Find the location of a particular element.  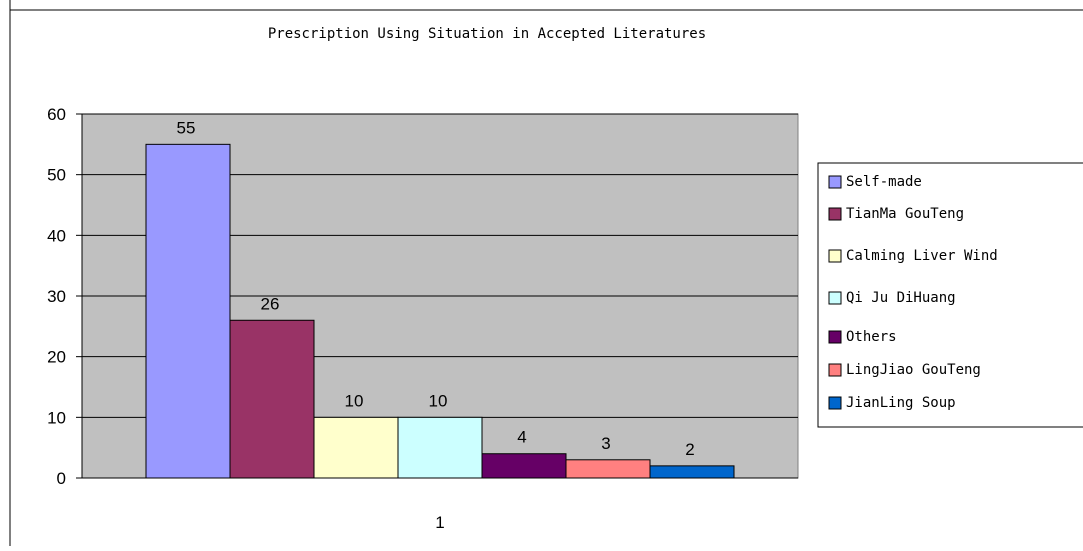

data-label: 55 is located at coordinates (186, 127).